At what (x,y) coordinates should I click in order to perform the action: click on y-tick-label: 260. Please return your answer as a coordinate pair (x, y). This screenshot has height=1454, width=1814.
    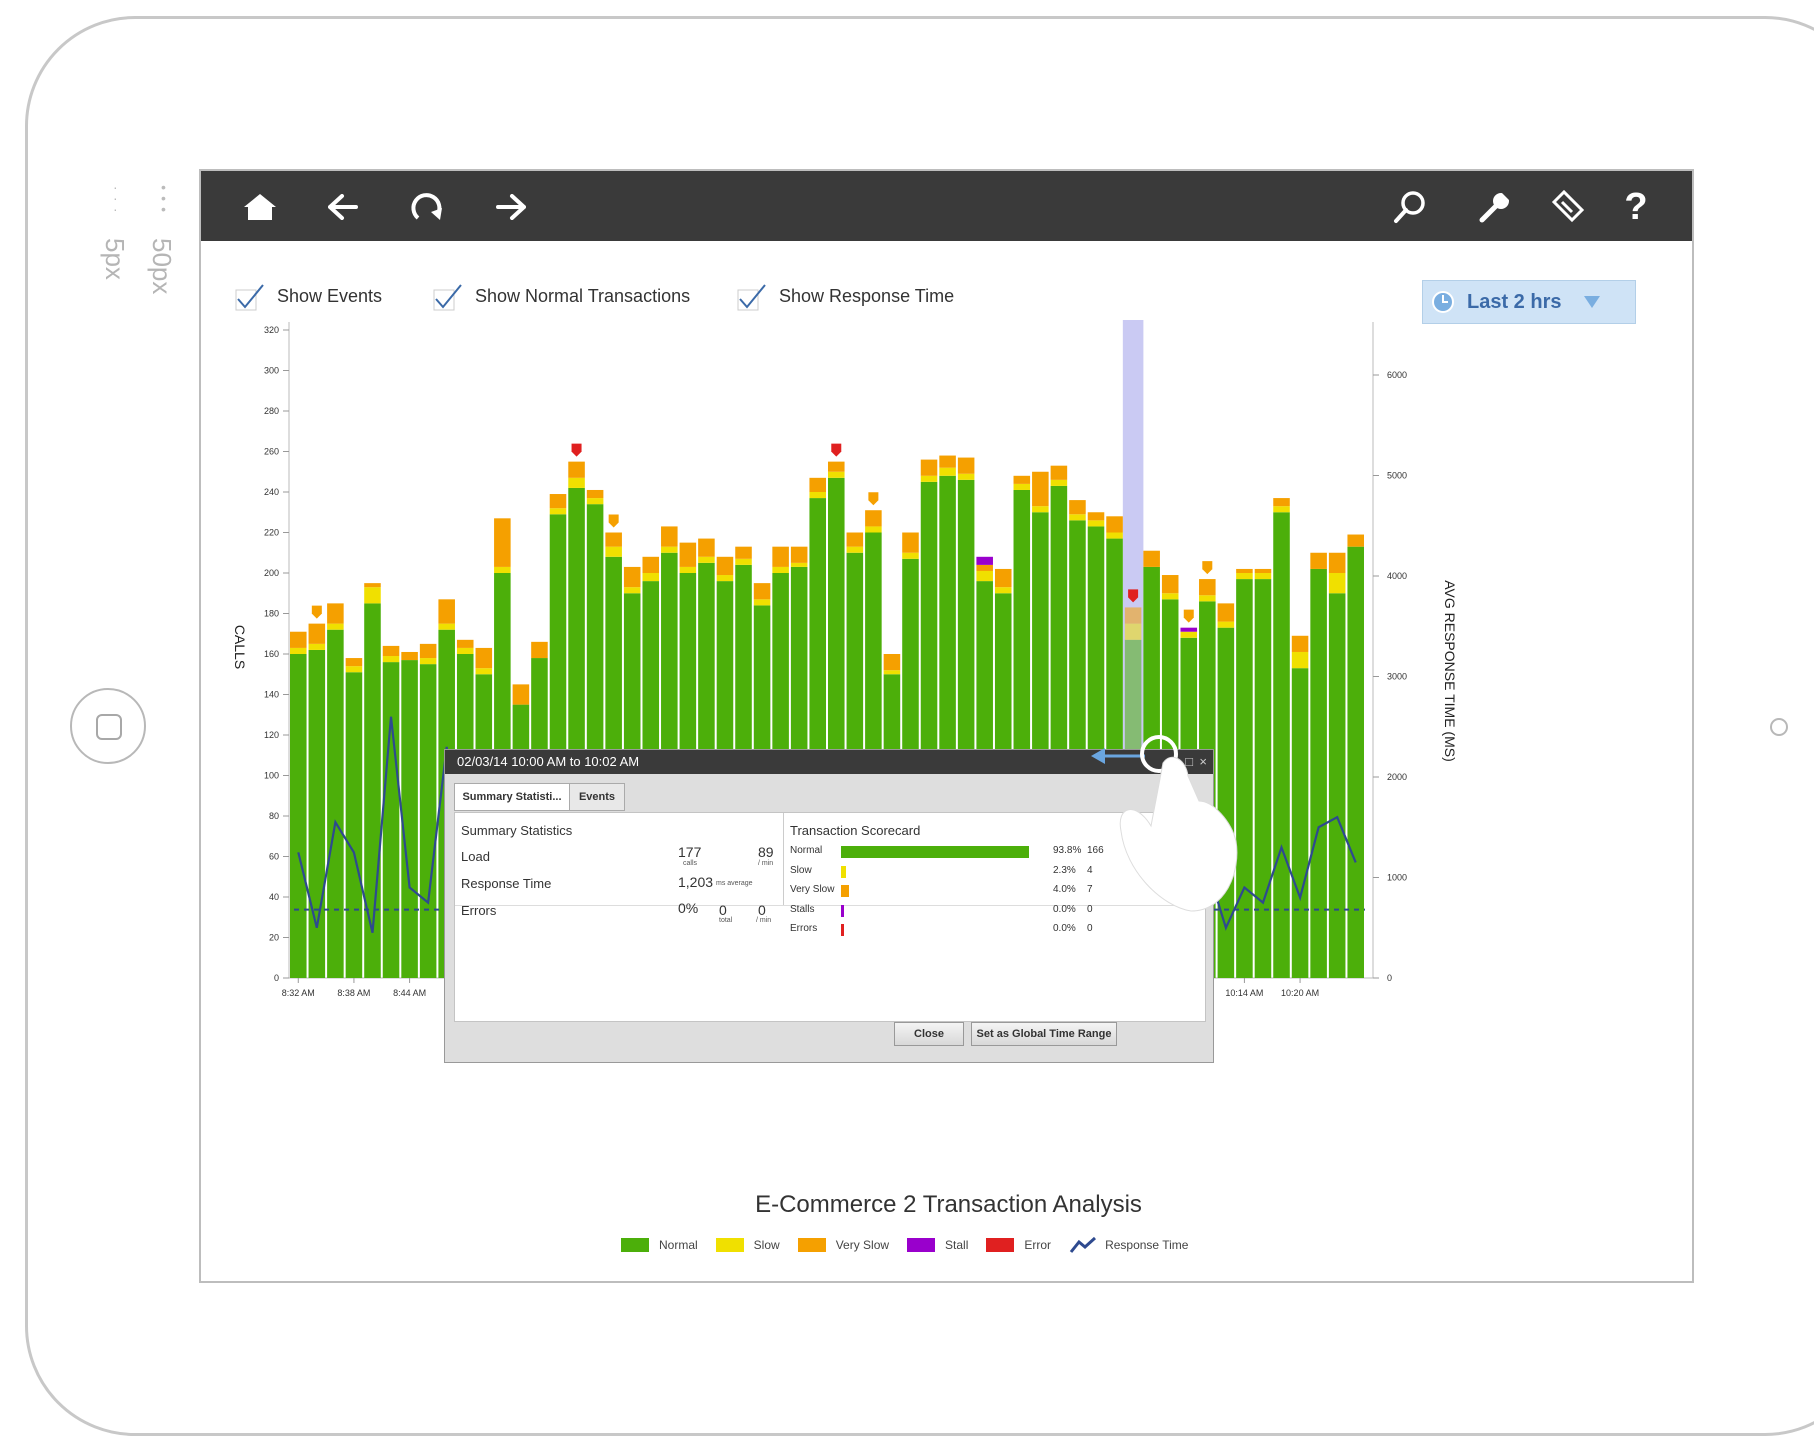
    Looking at the image, I should click on (271, 452).